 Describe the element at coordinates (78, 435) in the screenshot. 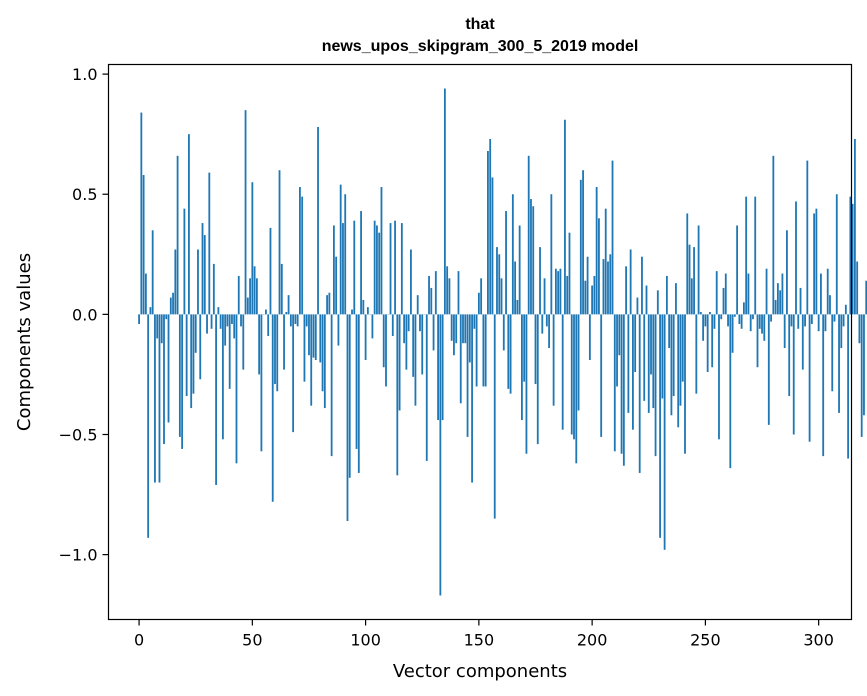

I see `y-tick-label: −0.5` at that location.